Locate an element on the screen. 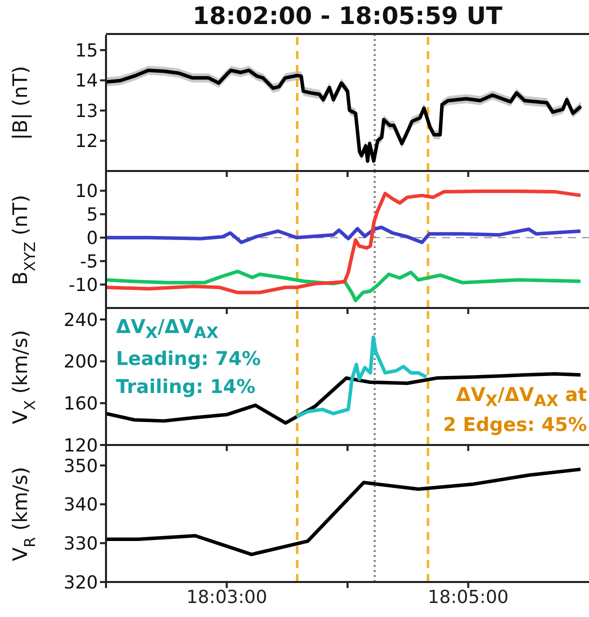 The height and width of the screenshot is (617, 589). annotation: Leading: 74% is located at coordinates (188, 359).